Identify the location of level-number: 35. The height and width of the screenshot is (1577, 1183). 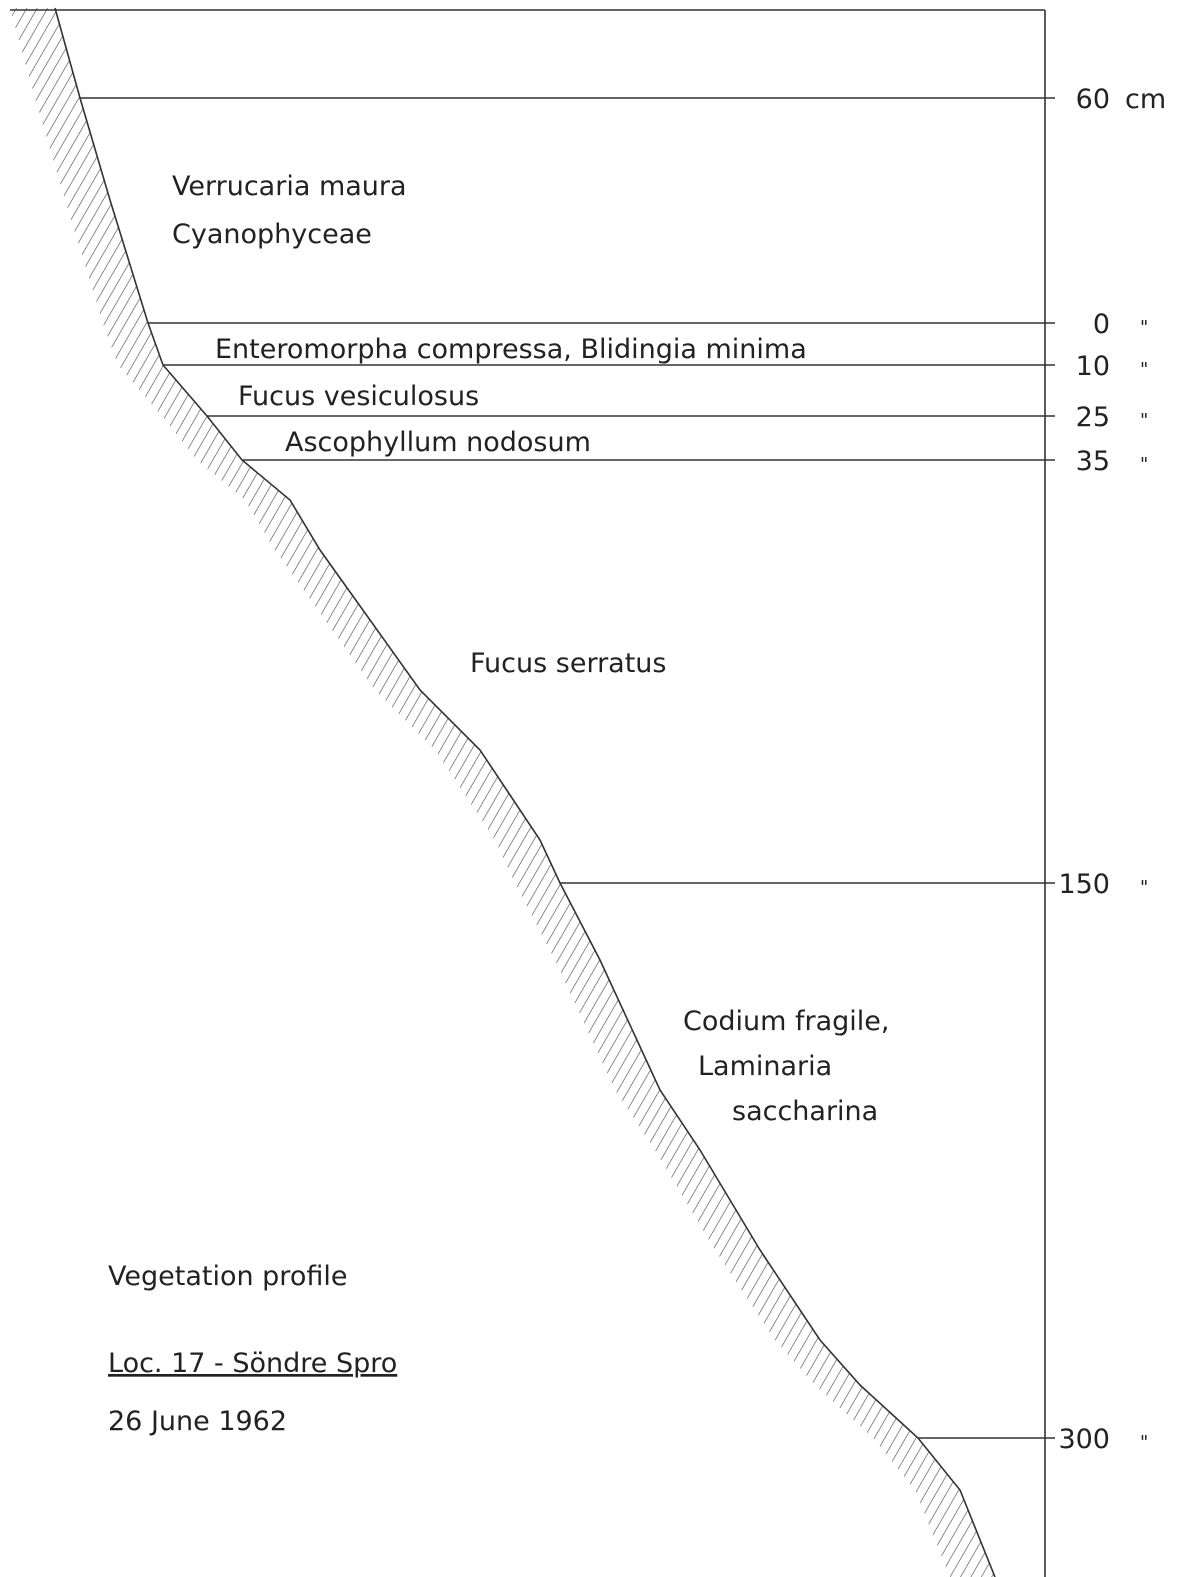
(1093, 461).